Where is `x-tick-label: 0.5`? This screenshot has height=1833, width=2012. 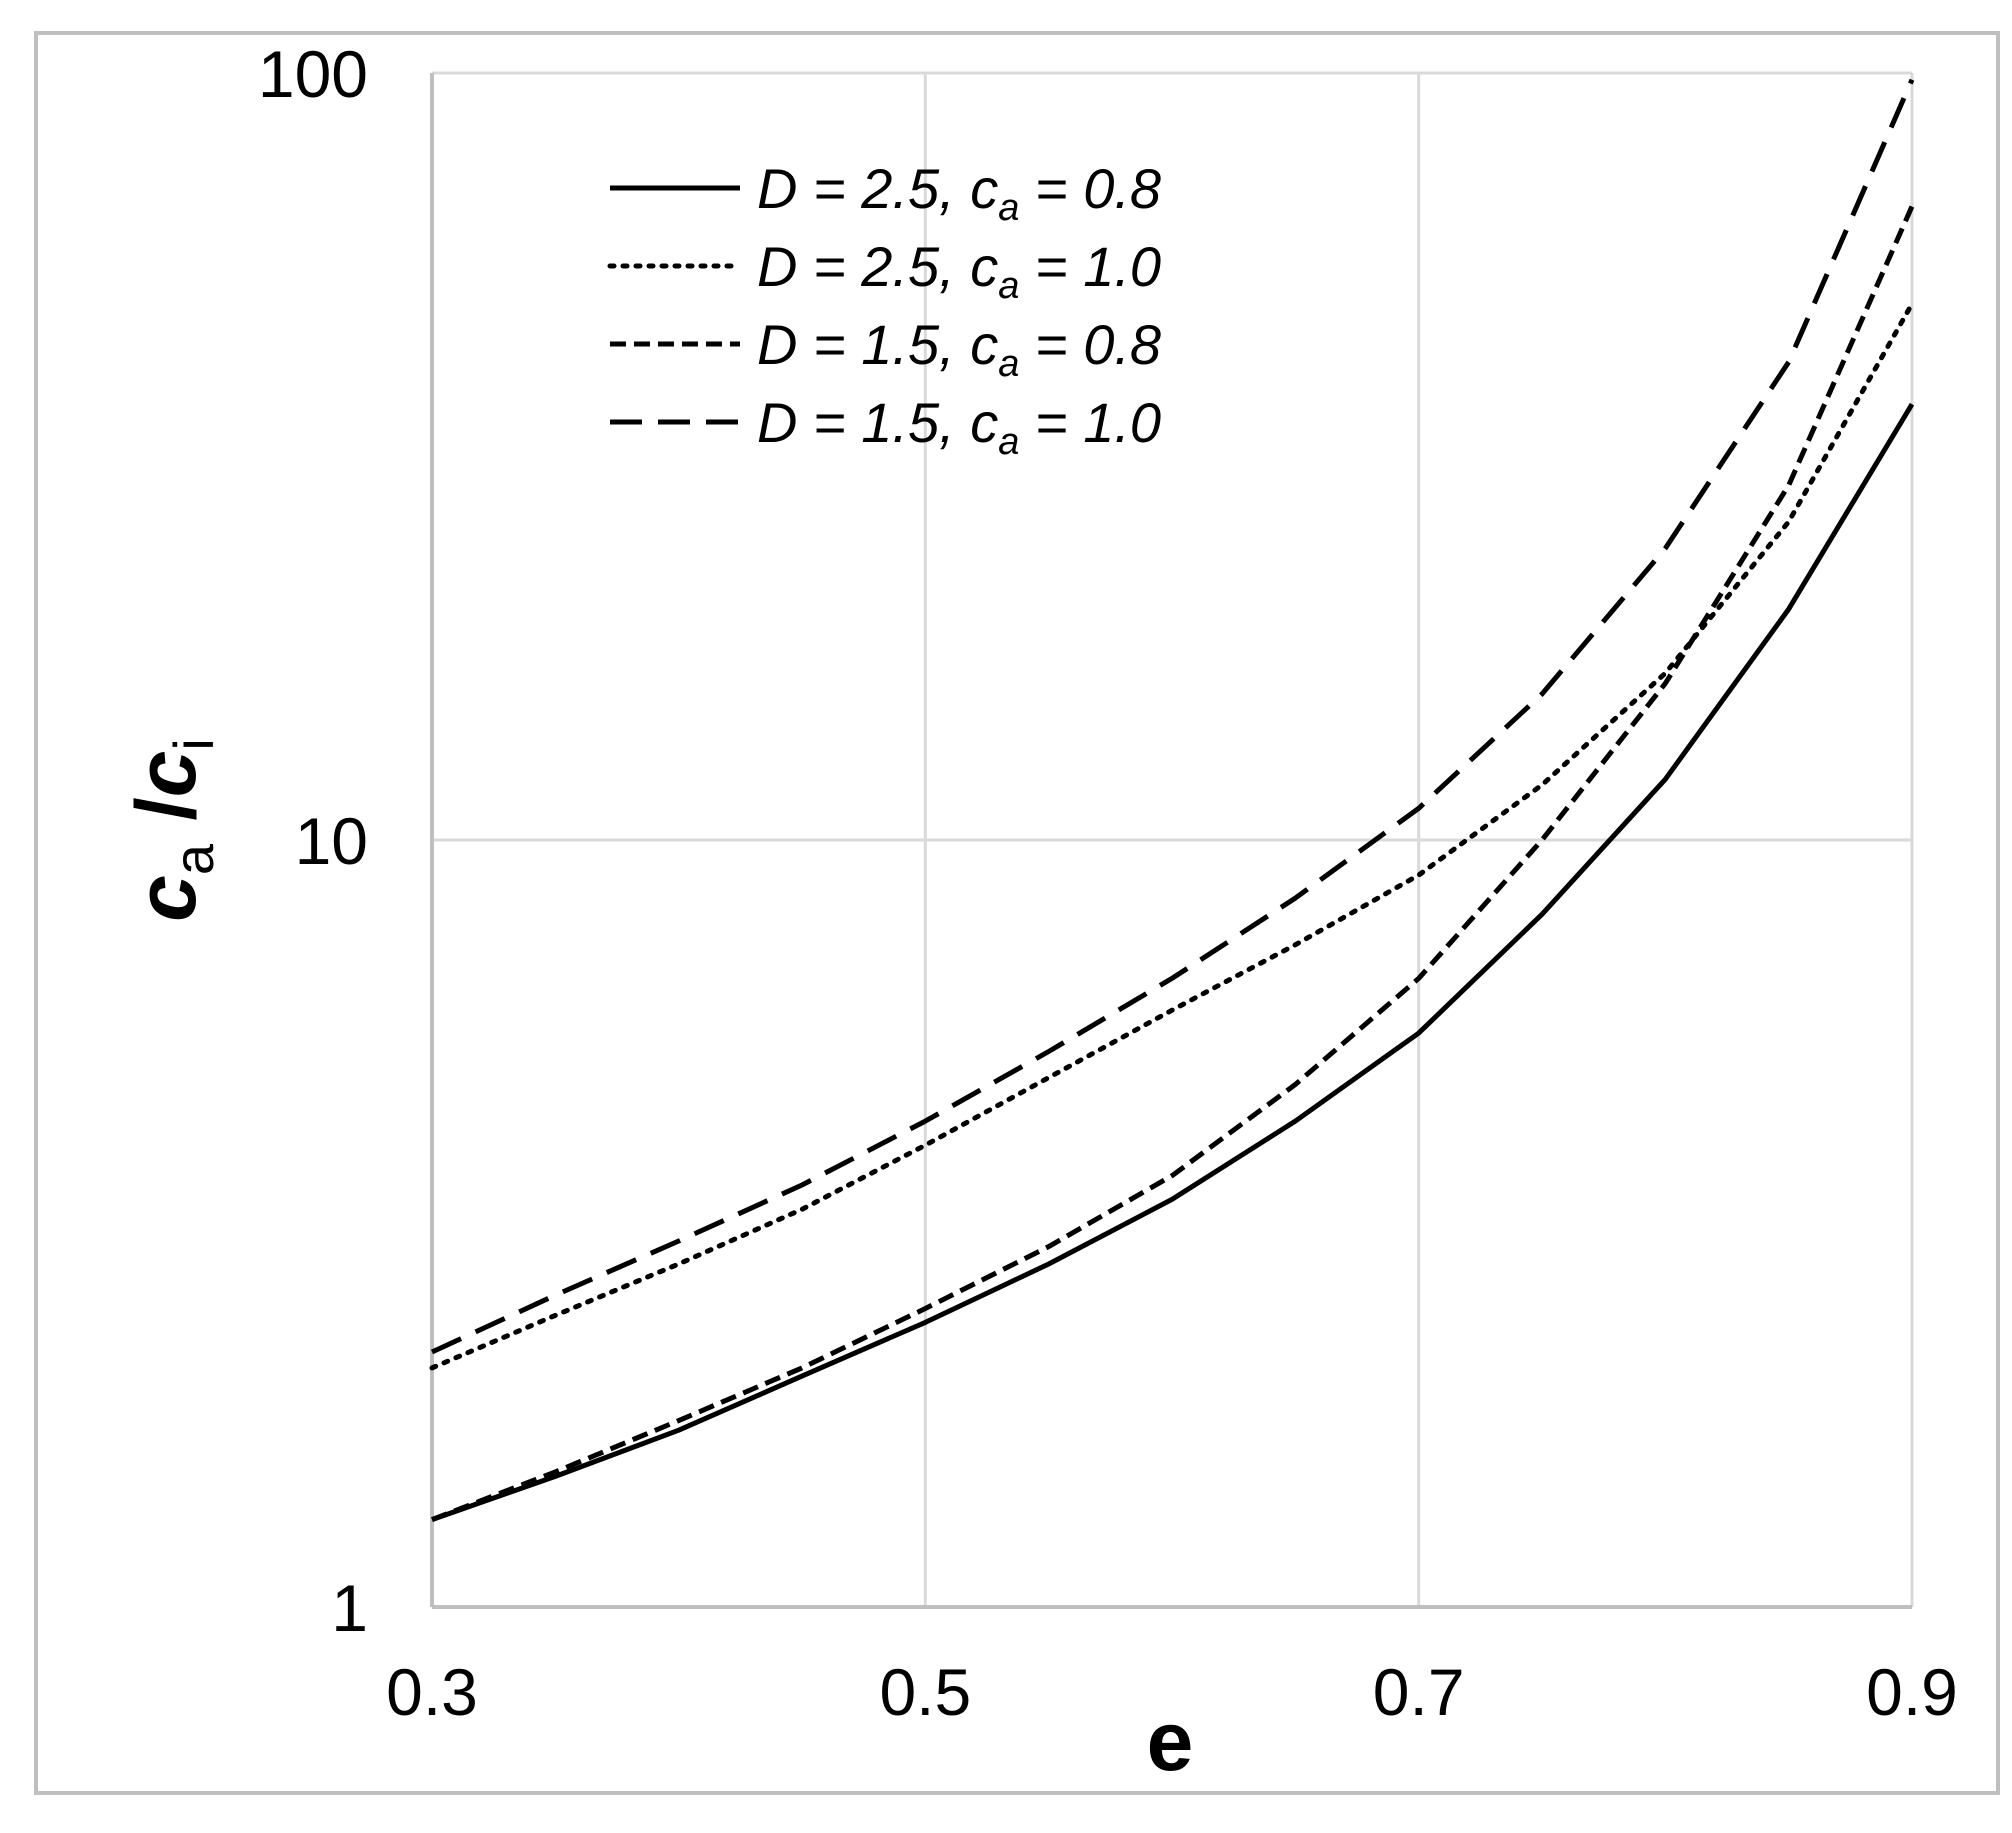
x-tick-label: 0.5 is located at coordinates (925, 1692).